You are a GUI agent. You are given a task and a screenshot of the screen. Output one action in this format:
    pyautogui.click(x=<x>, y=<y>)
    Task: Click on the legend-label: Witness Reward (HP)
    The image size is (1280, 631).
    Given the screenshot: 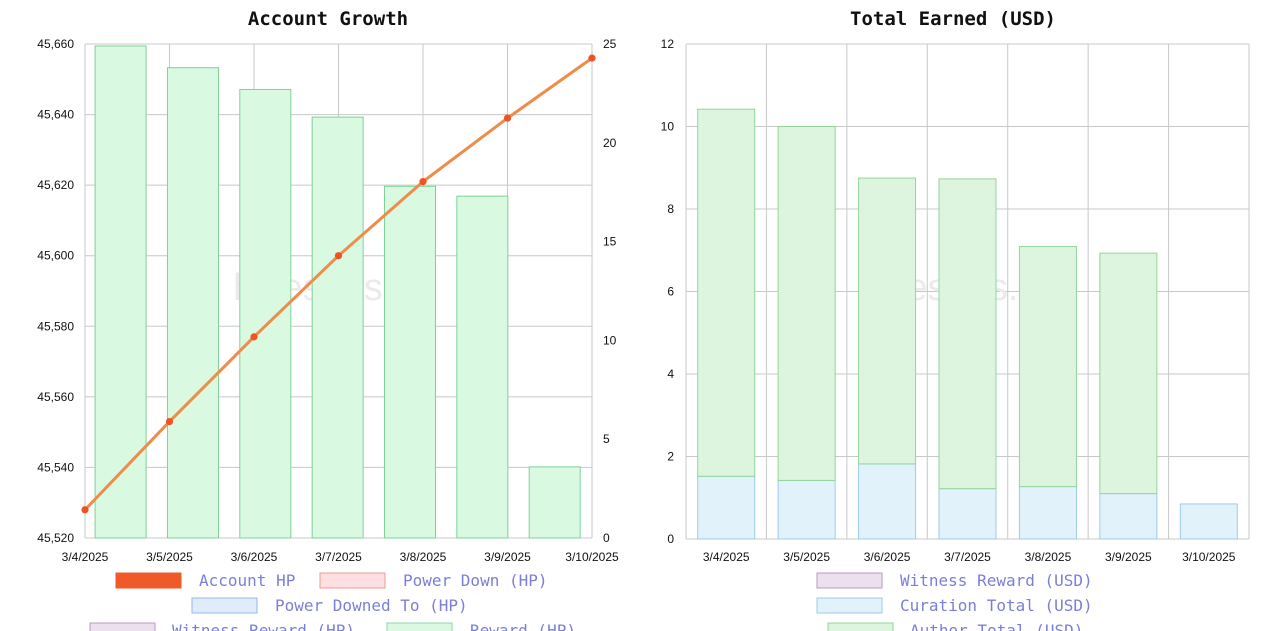 What is the action you would take?
    pyautogui.click(x=263, y=626)
    